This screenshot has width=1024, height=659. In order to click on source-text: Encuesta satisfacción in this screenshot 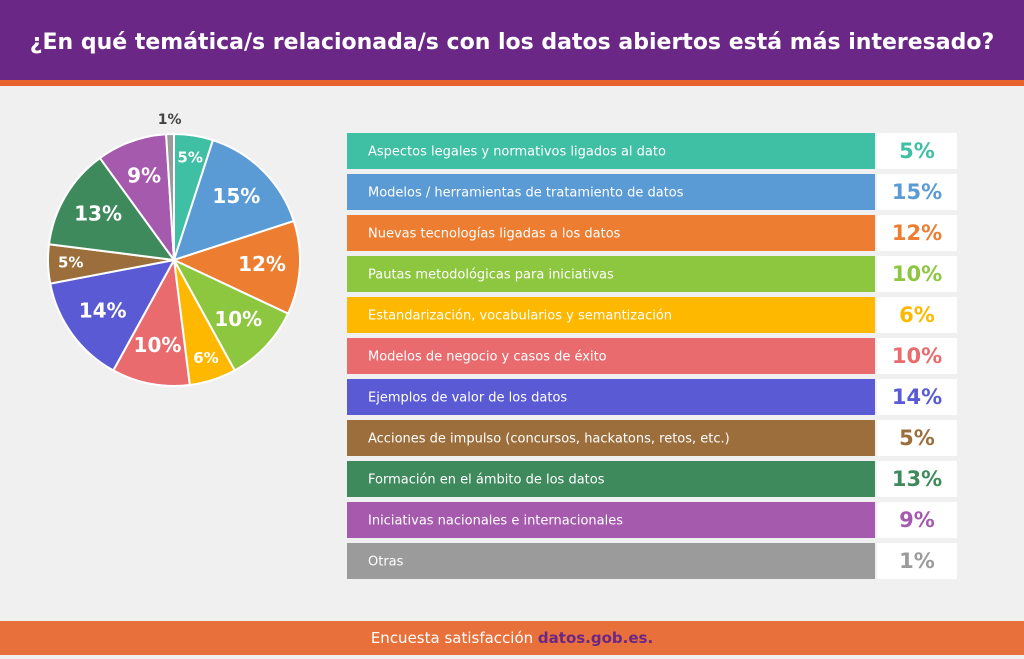, I will do `click(452, 638)`.